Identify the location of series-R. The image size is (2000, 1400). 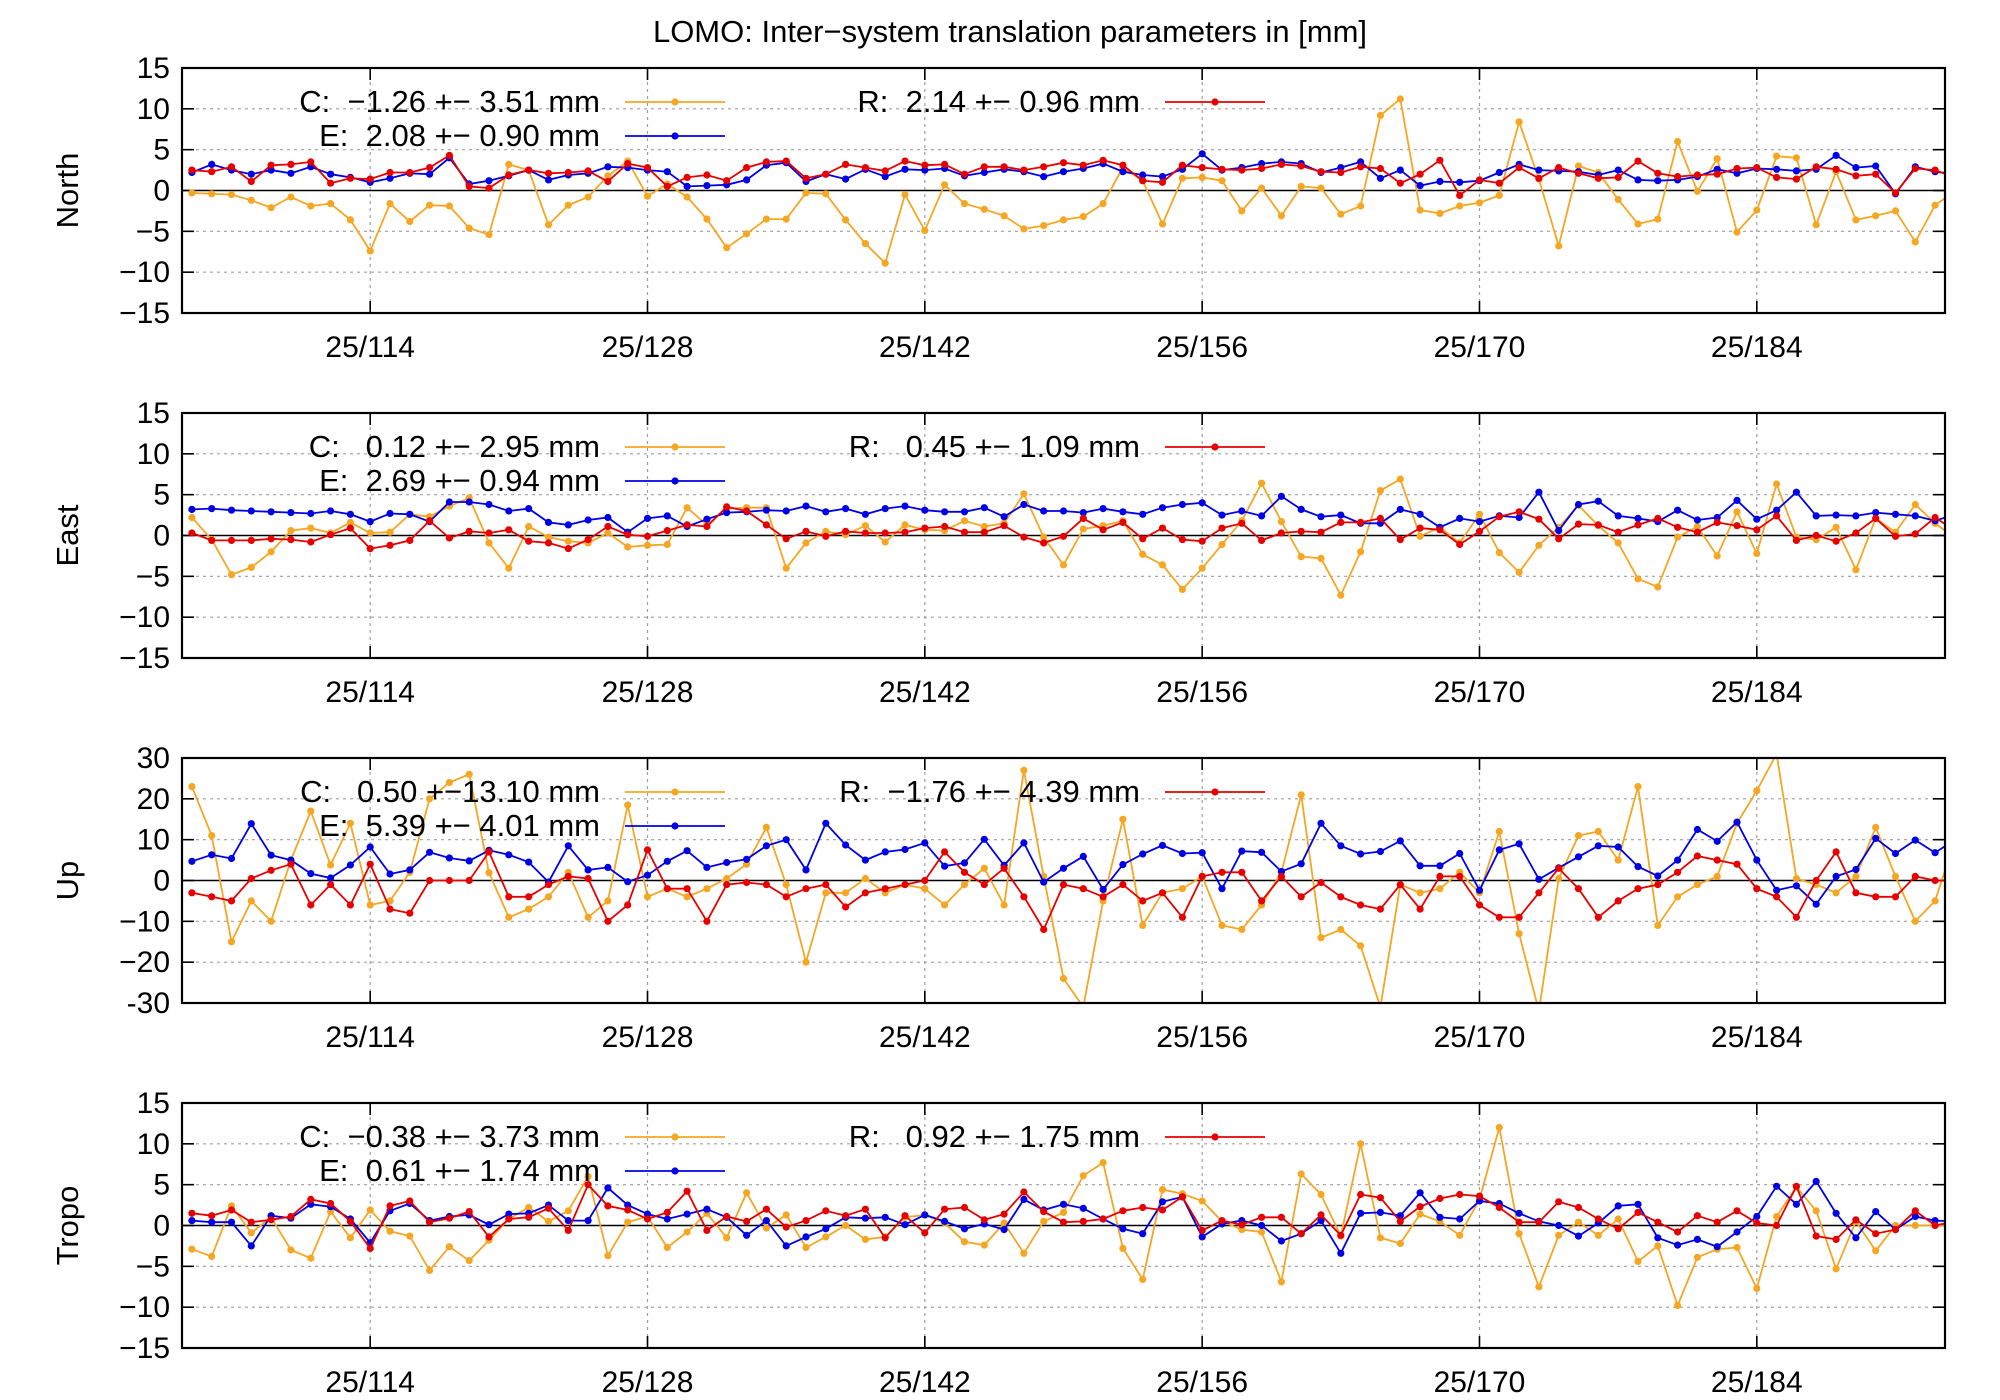
(1066, 175).